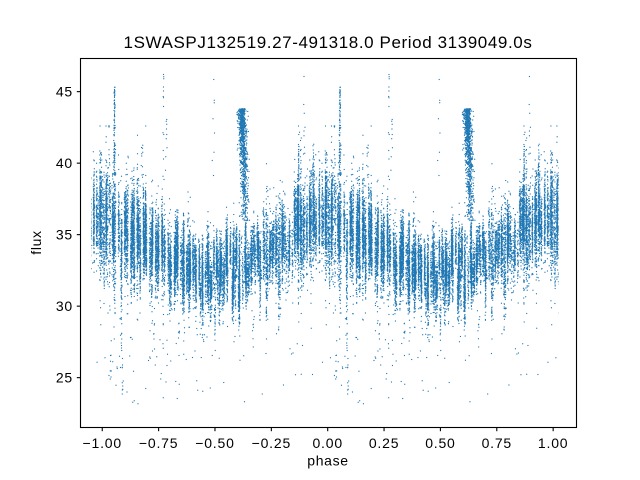  What do you see at coordinates (497, 443) in the screenshot?
I see `svg-text: 0.75` at bounding box center [497, 443].